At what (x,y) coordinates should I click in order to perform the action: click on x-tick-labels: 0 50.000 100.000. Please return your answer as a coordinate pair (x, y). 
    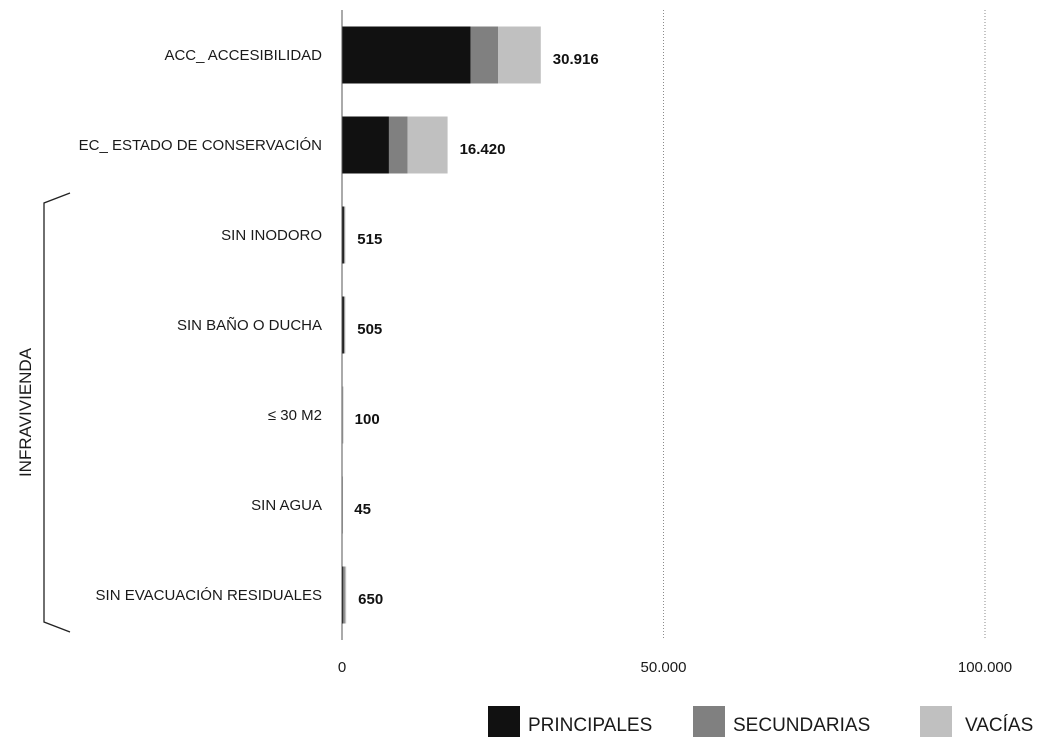
    Looking at the image, I should click on (675, 667).